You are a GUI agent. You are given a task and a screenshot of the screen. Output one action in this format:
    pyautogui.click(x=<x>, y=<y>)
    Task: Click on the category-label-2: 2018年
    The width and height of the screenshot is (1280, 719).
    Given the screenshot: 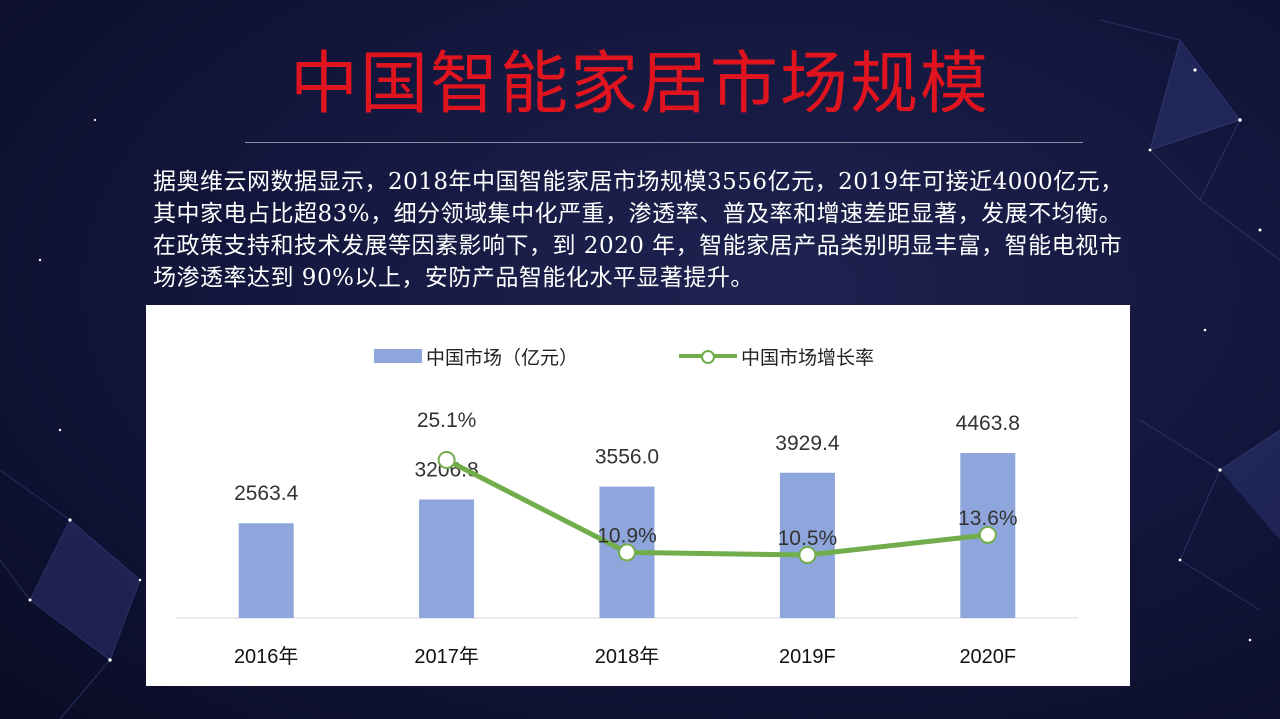 What is the action you would take?
    pyautogui.click(x=627, y=656)
    